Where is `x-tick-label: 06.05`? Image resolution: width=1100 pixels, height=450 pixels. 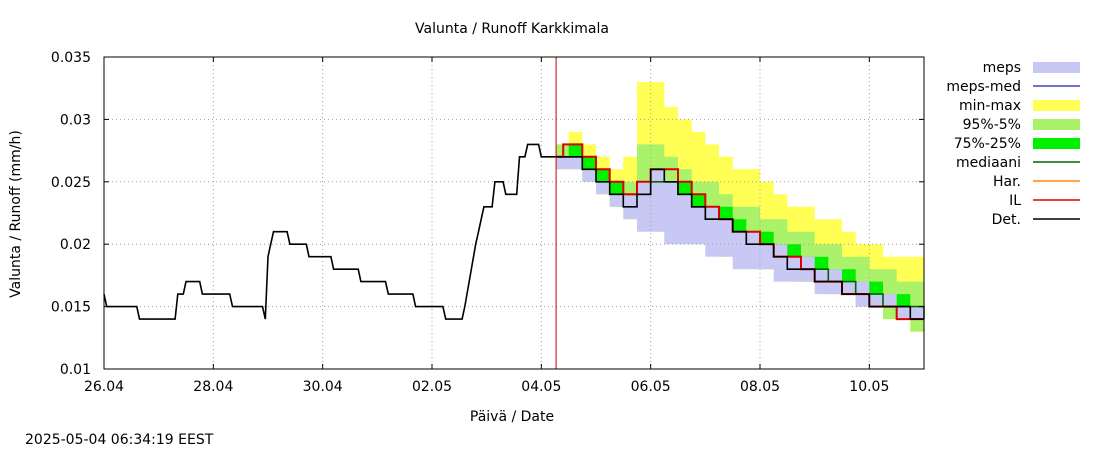 x-tick-label: 06.05 is located at coordinates (651, 387).